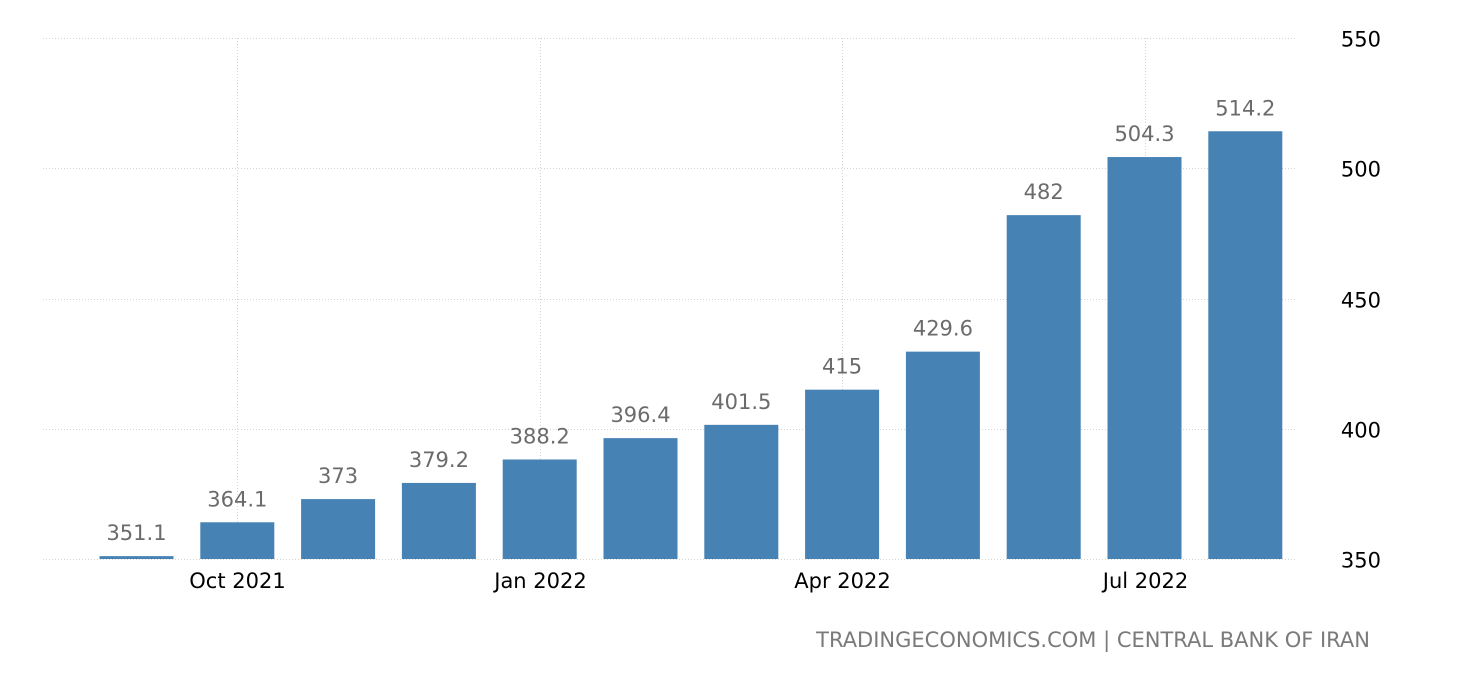 The height and width of the screenshot is (680, 1460). What do you see at coordinates (136, 557) in the screenshot?
I see `bar-sep-2021` at bounding box center [136, 557].